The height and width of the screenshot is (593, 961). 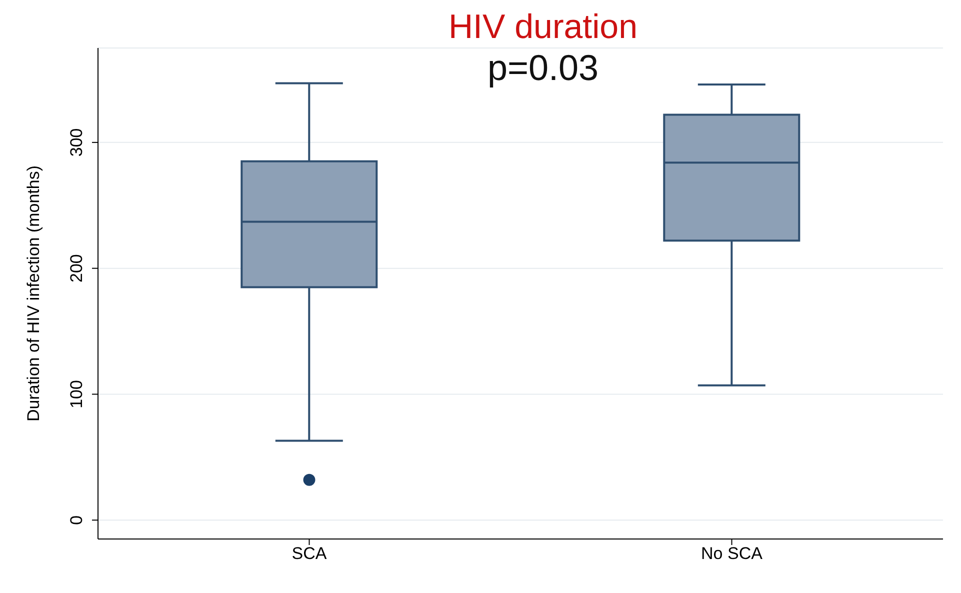 I want to click on x-tick-label: No SCA, so click(x=732, y=554).